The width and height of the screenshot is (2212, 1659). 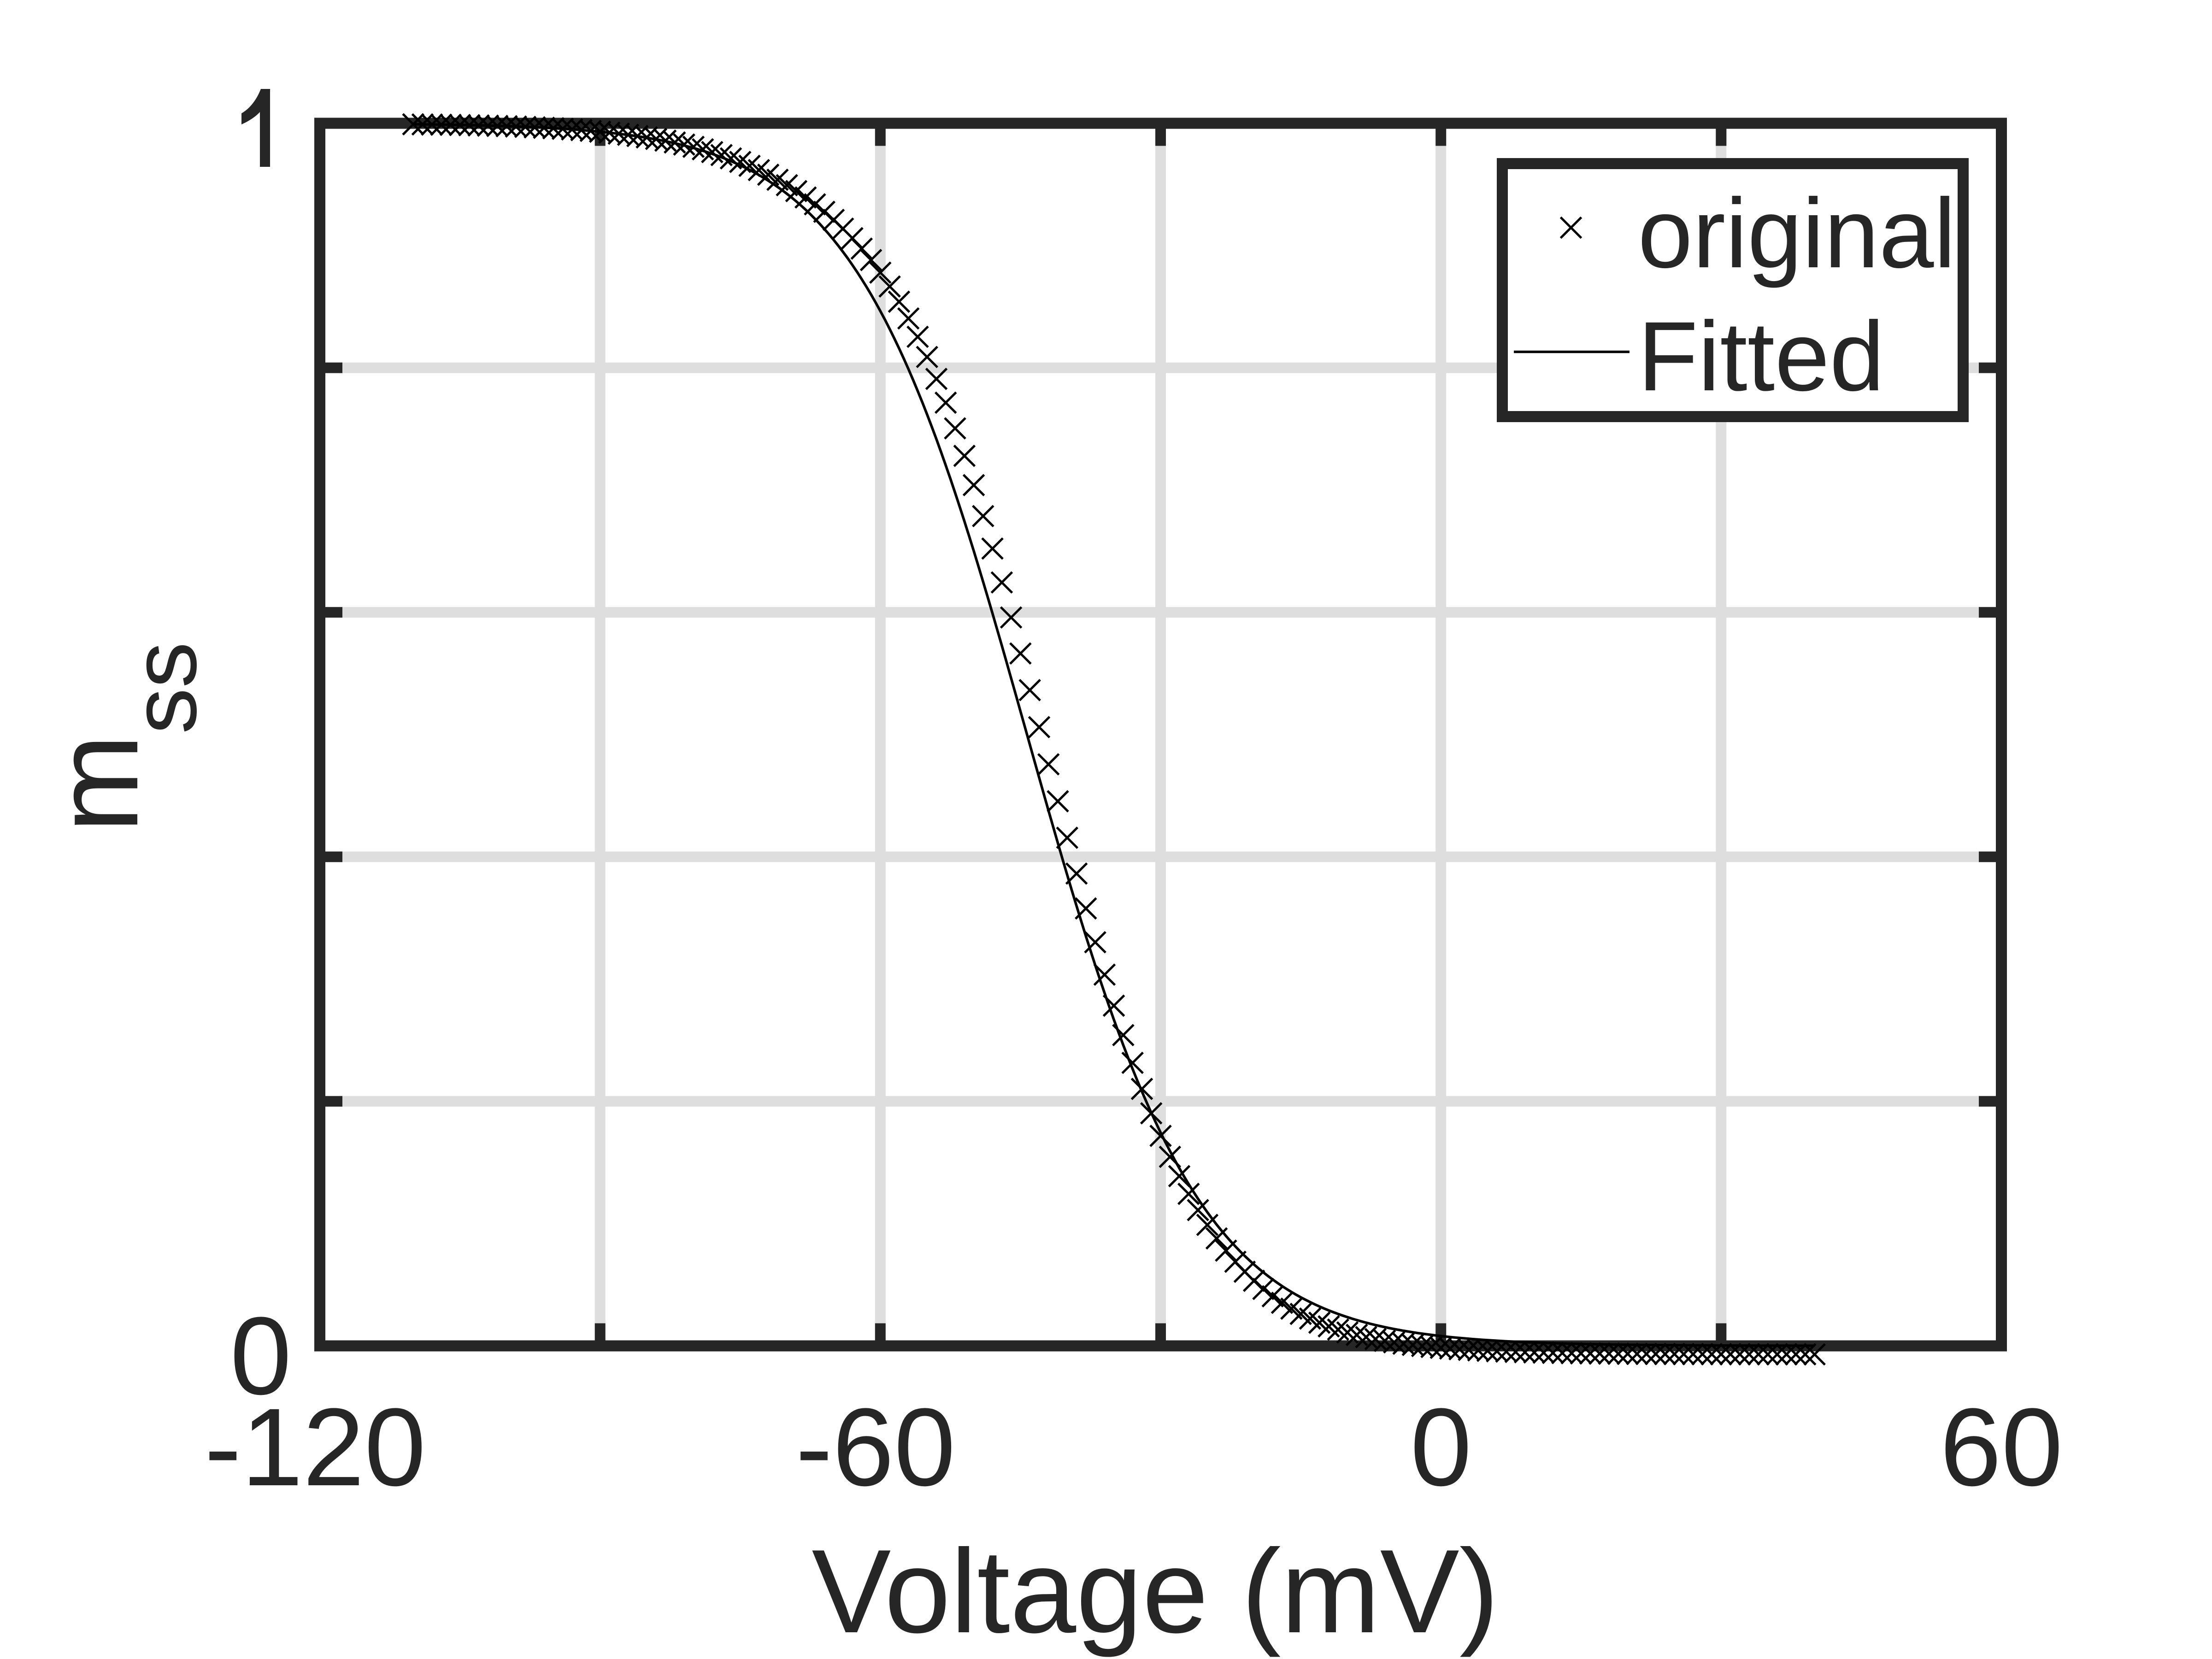 What do you see at coordinates (2001, 1447) in the screenshot?
I see `svg-text: 60` at bounding box center [2001, 1447].